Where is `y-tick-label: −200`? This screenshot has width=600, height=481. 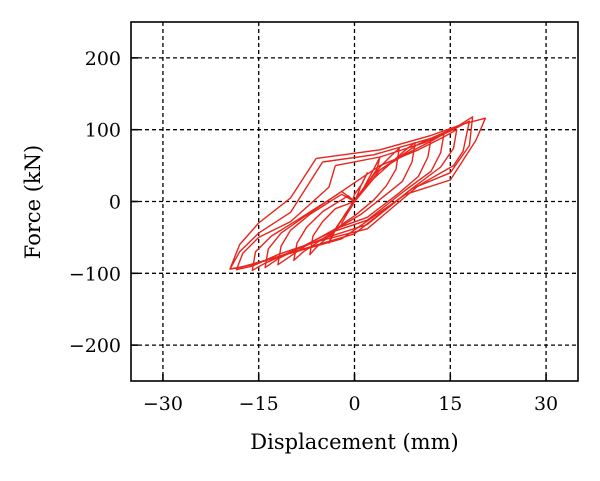
y-tick-label: −200 is located at coordinates (95, 346).